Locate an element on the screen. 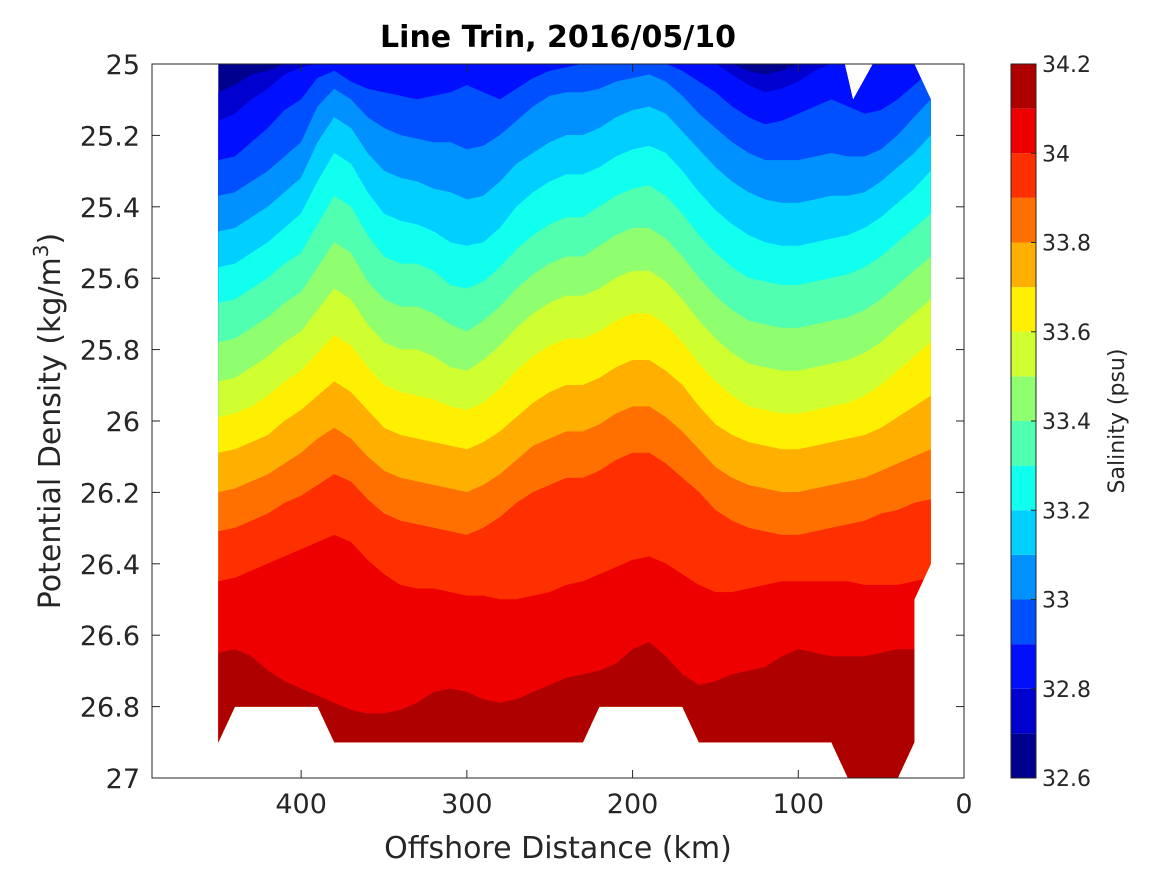 The image size is (1167, 875). x-axis-label: Offshore Distance (km) is located at coordinates (558, 848).